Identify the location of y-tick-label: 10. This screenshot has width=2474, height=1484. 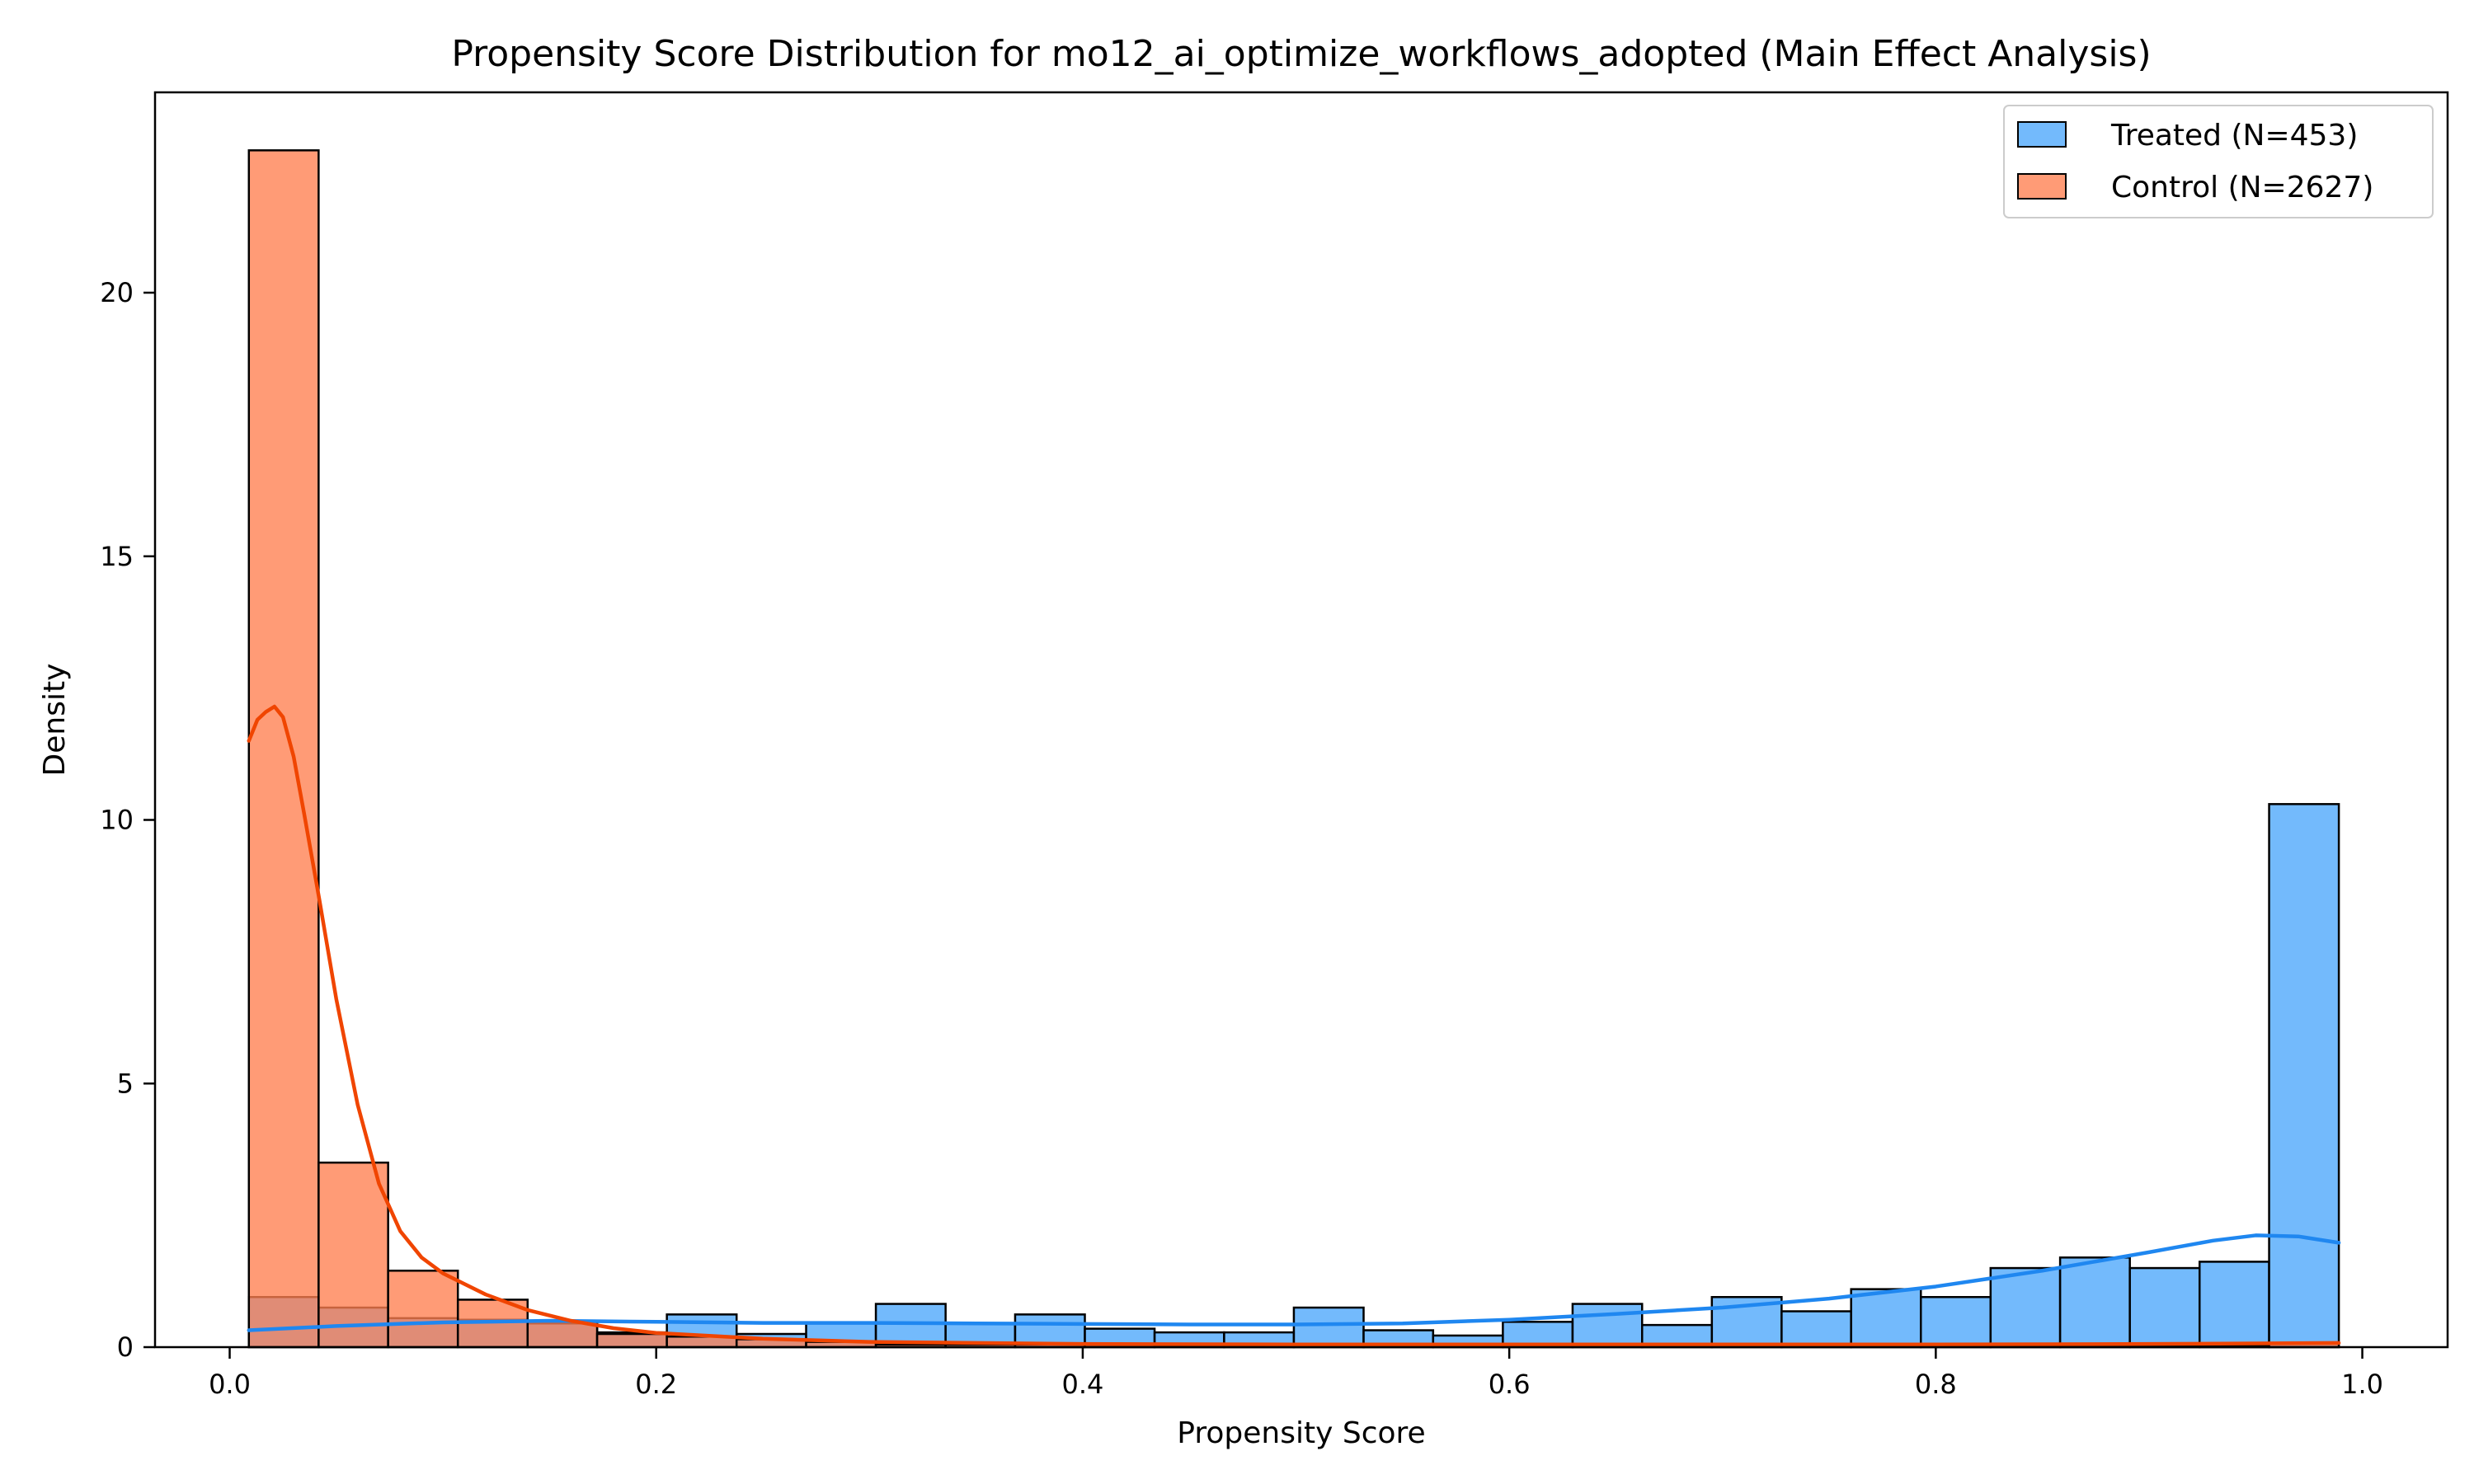
(117, 820).